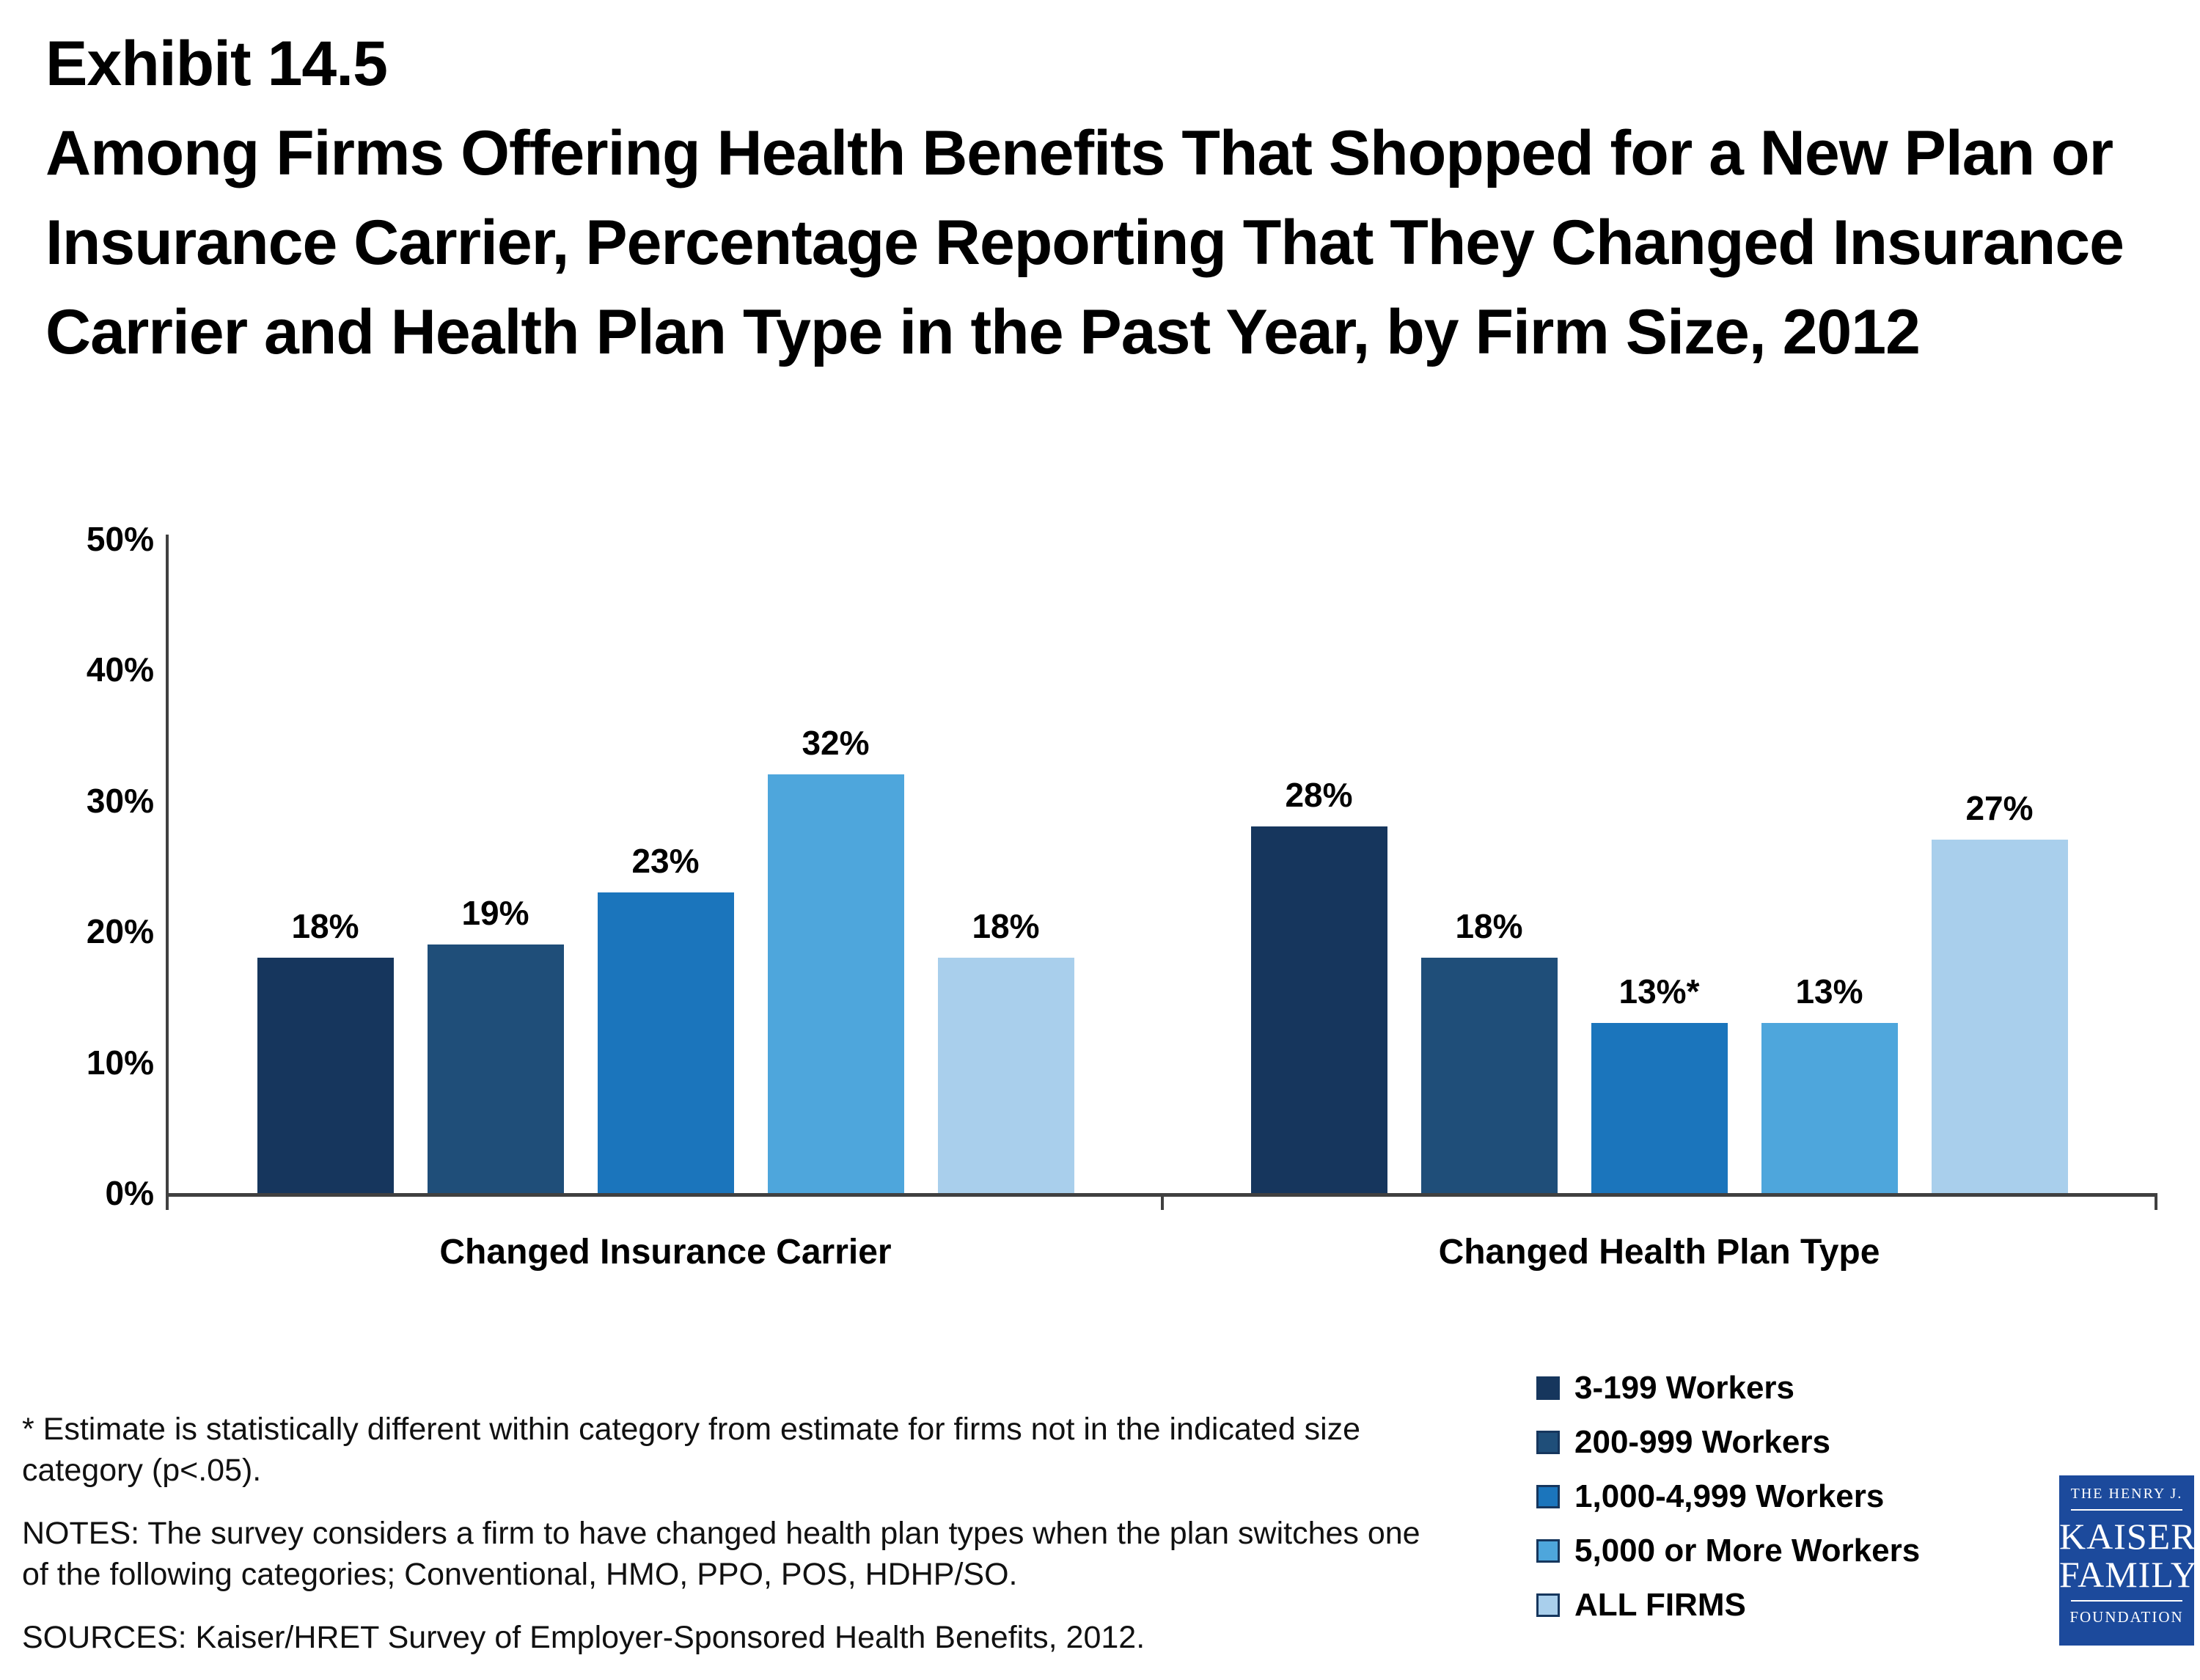 The image size is (2200, 1680). Describe the element at coordinates (1999, 991) in the screenshot. I see `bar-all-firms-changed-health-plan-type: 27%` at that location.